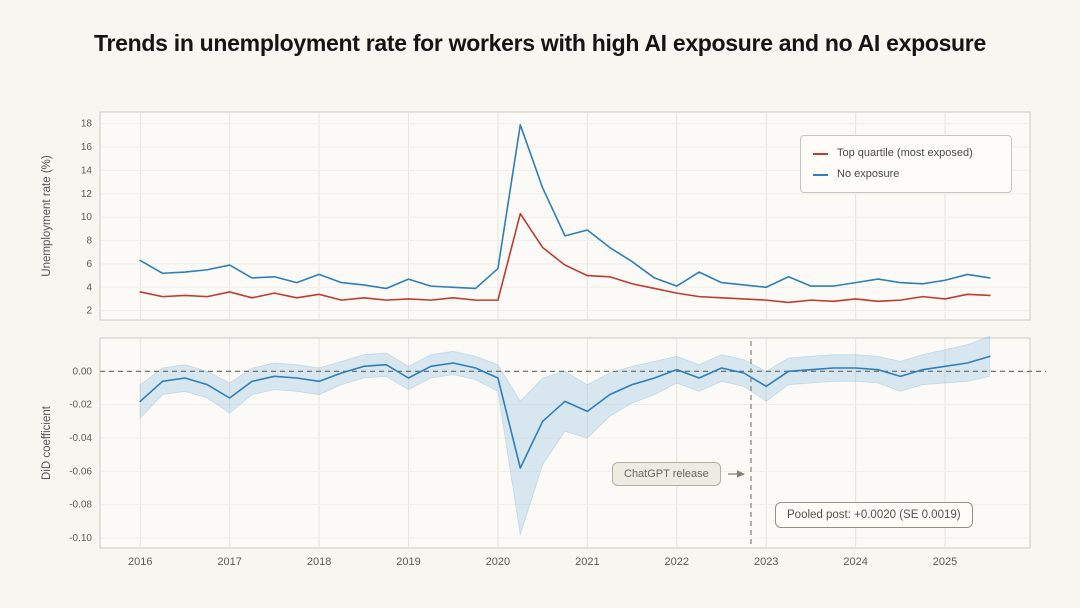 Image resolution: width=1080 pixels, height=608 pixels. What do you see at coordinates (855, 562) in the screenshot?
I see `x-tick-label: 2024` at bounding box center [855, 562].